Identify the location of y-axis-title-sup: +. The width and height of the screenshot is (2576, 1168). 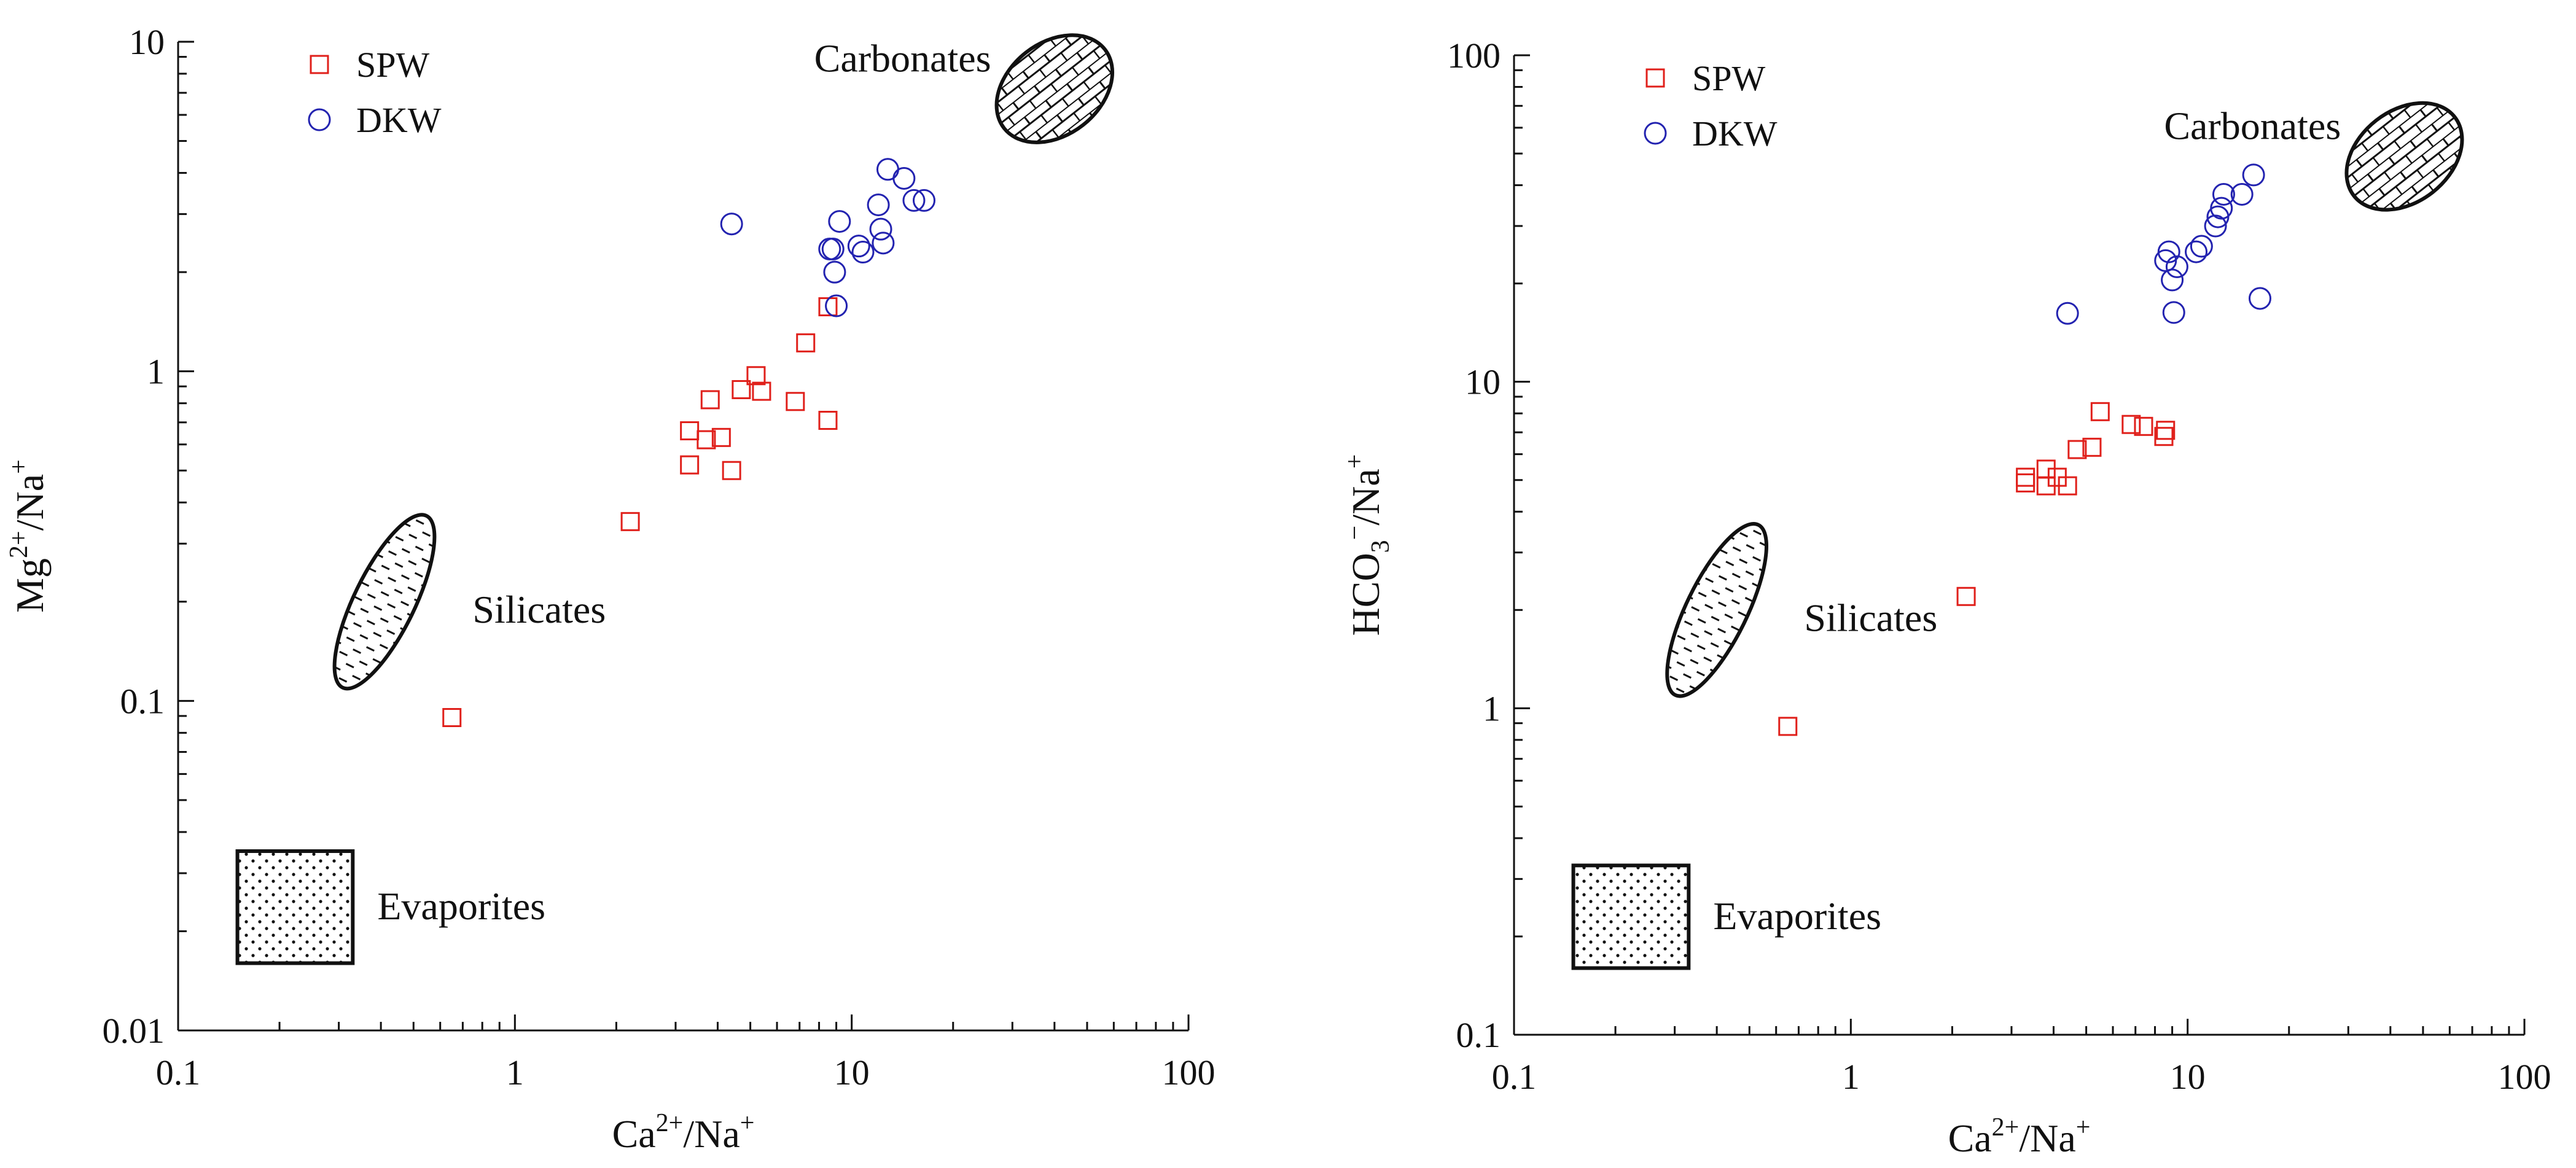
(1355, 461).